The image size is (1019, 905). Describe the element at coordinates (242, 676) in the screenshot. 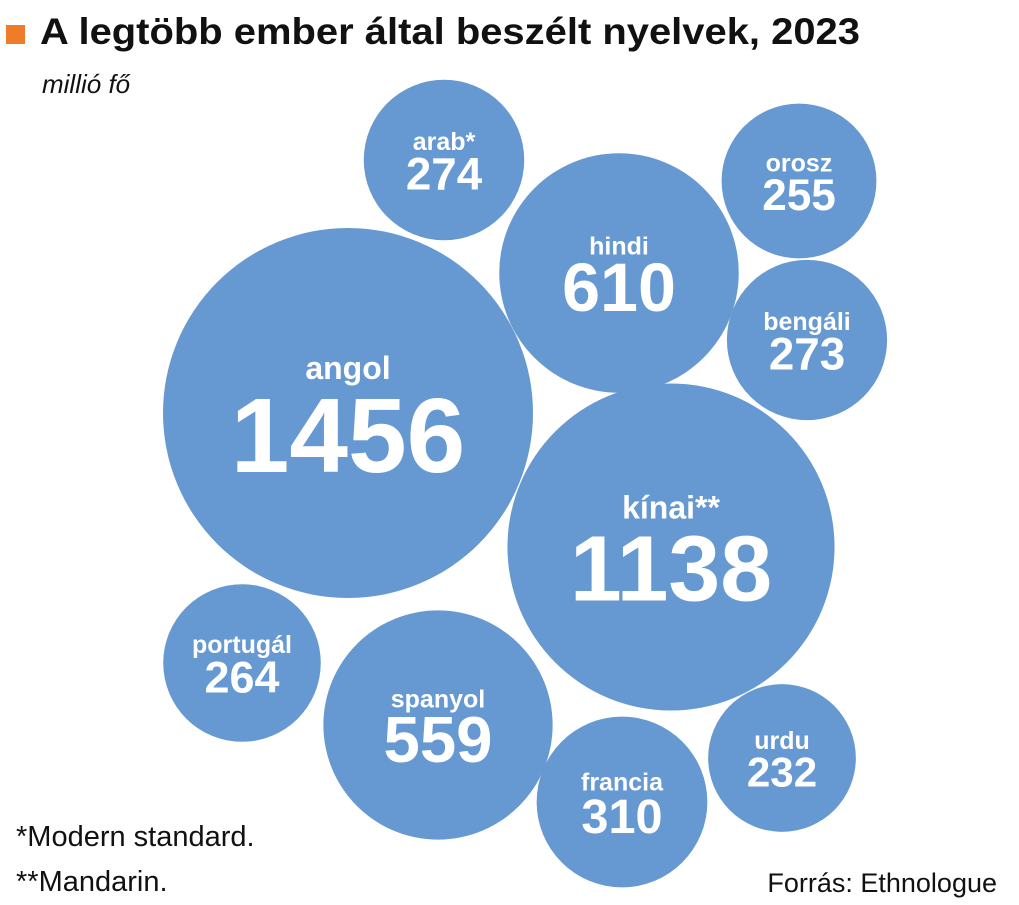

I see `bubble-value-portugal: 264` at that location.